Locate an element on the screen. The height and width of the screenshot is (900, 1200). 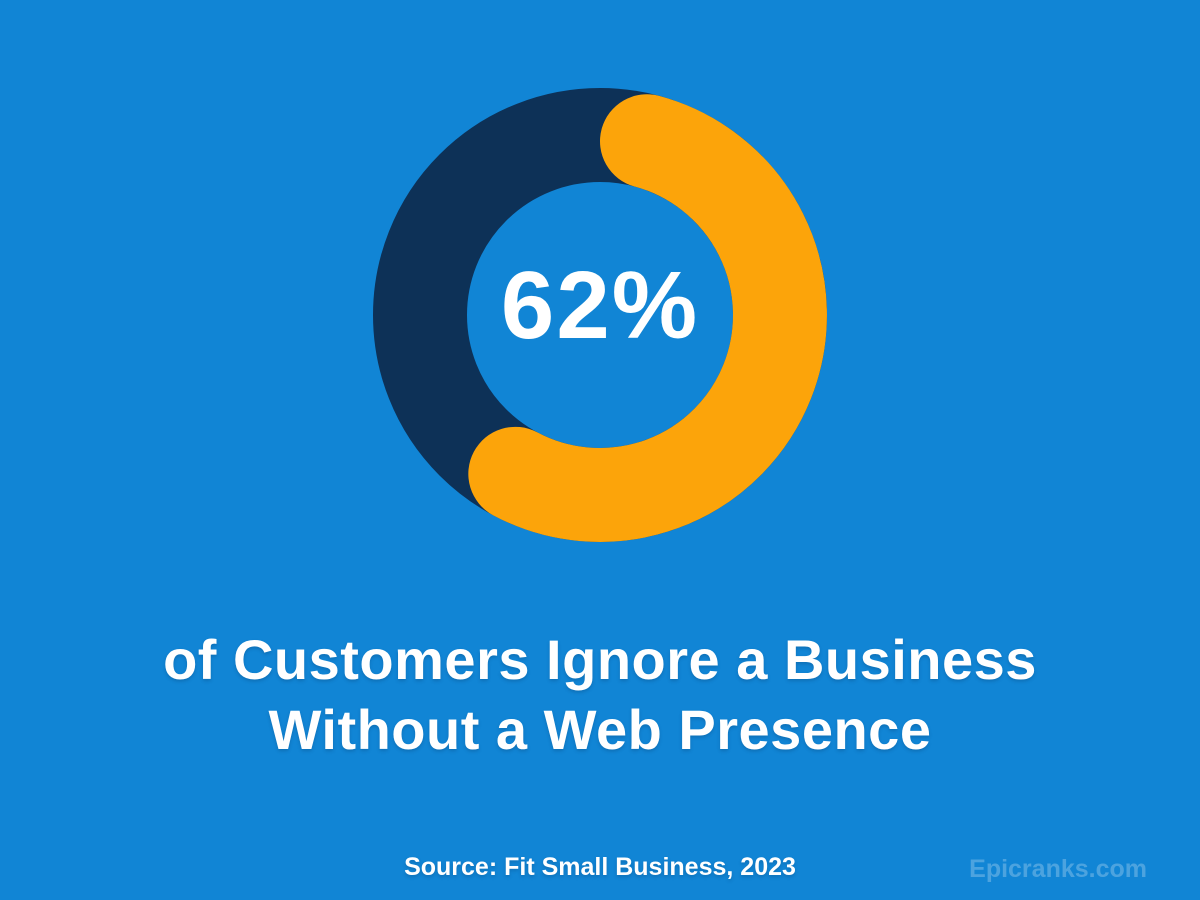
chart-title-line1: of Customers Ignore a Business is located at coordinates (600, 659).